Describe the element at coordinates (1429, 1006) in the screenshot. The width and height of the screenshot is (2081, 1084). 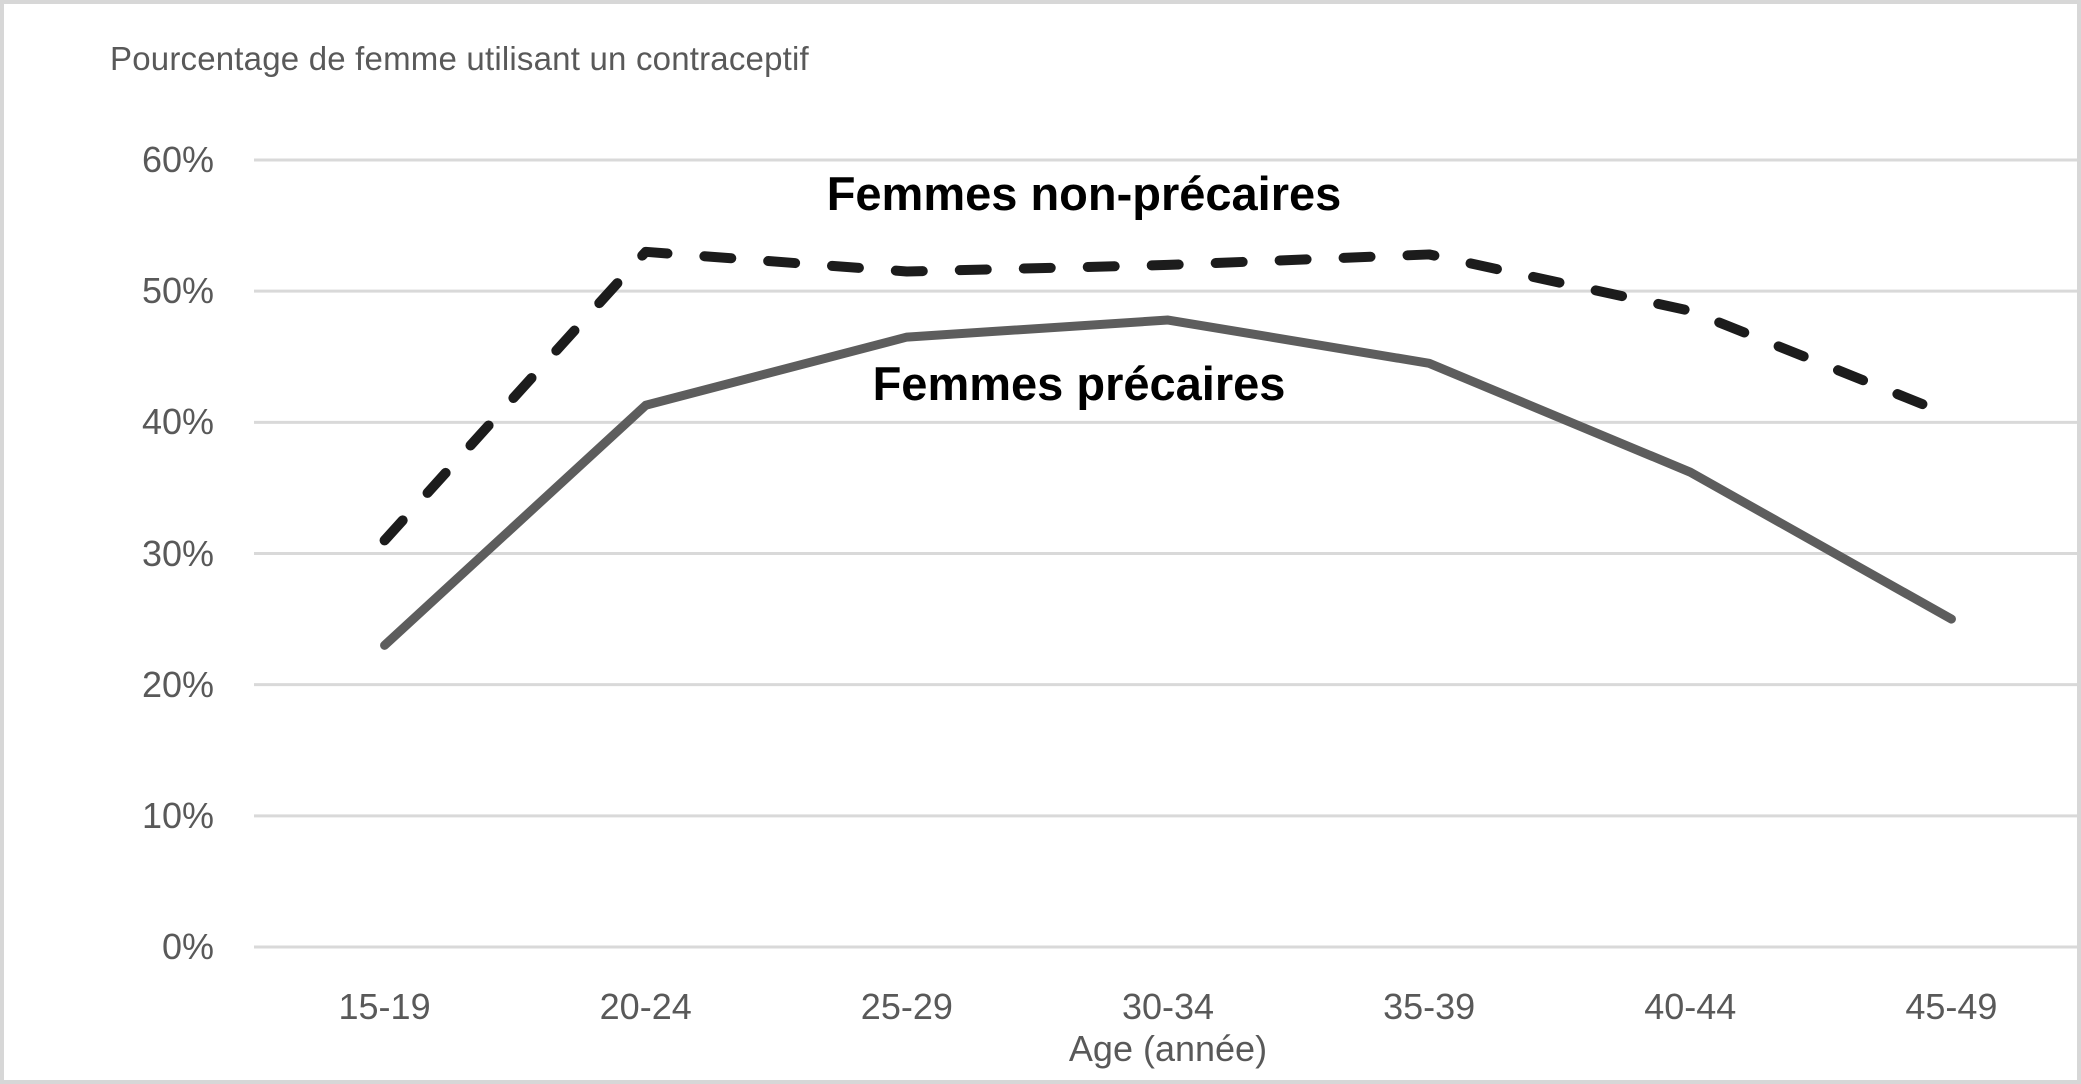
I see `x-tick-label-35-39: 35-39` at that location.